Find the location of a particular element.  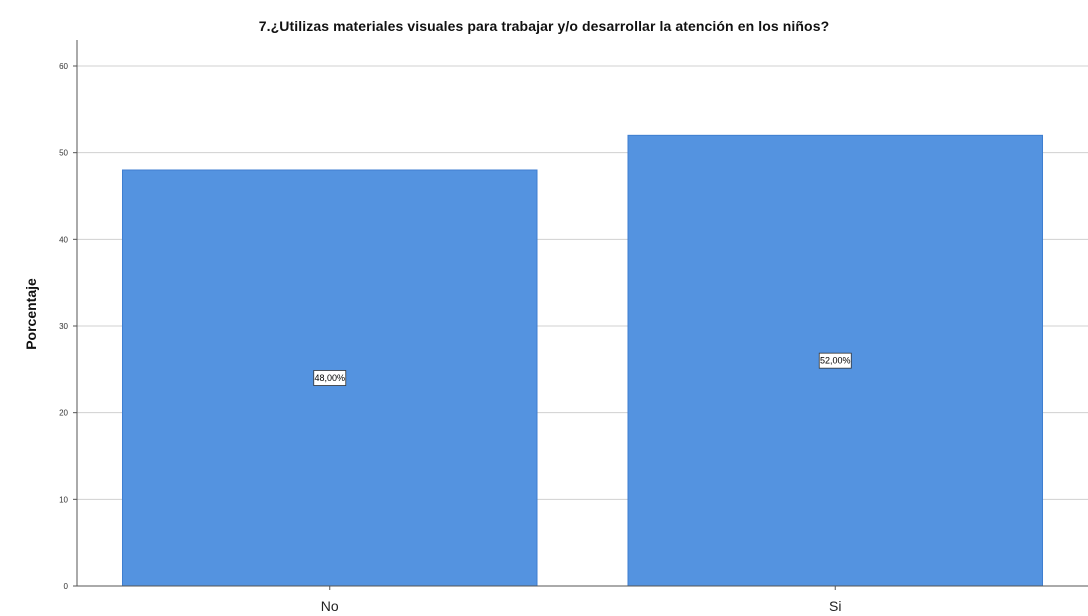

y-axis-ticks: 0 10 20 30 40 50 60 is located at coordinates (68, 326).